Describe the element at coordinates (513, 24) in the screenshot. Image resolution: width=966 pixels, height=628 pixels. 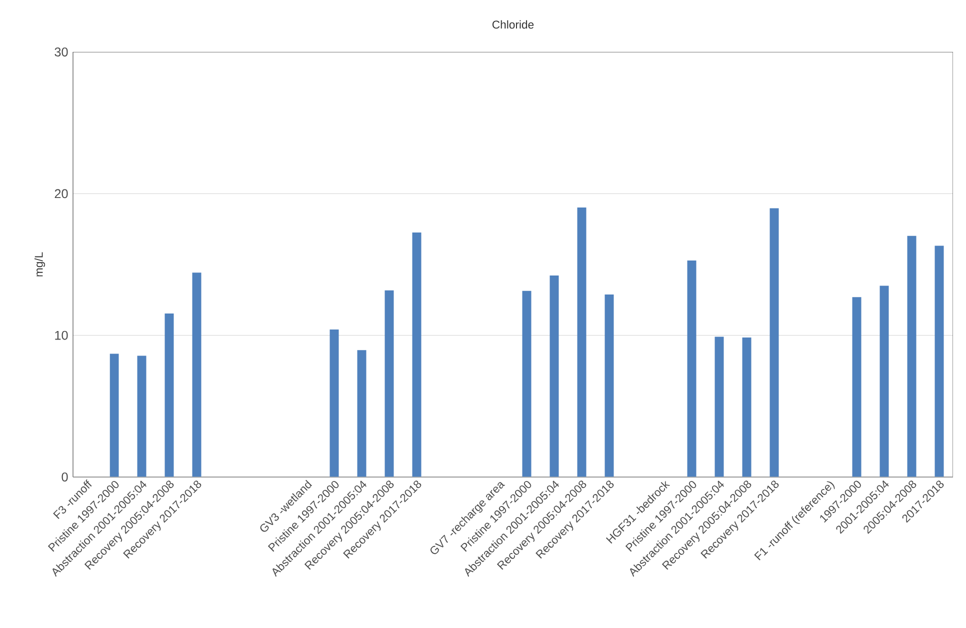
I see `chart-title: Chloride` at that location.